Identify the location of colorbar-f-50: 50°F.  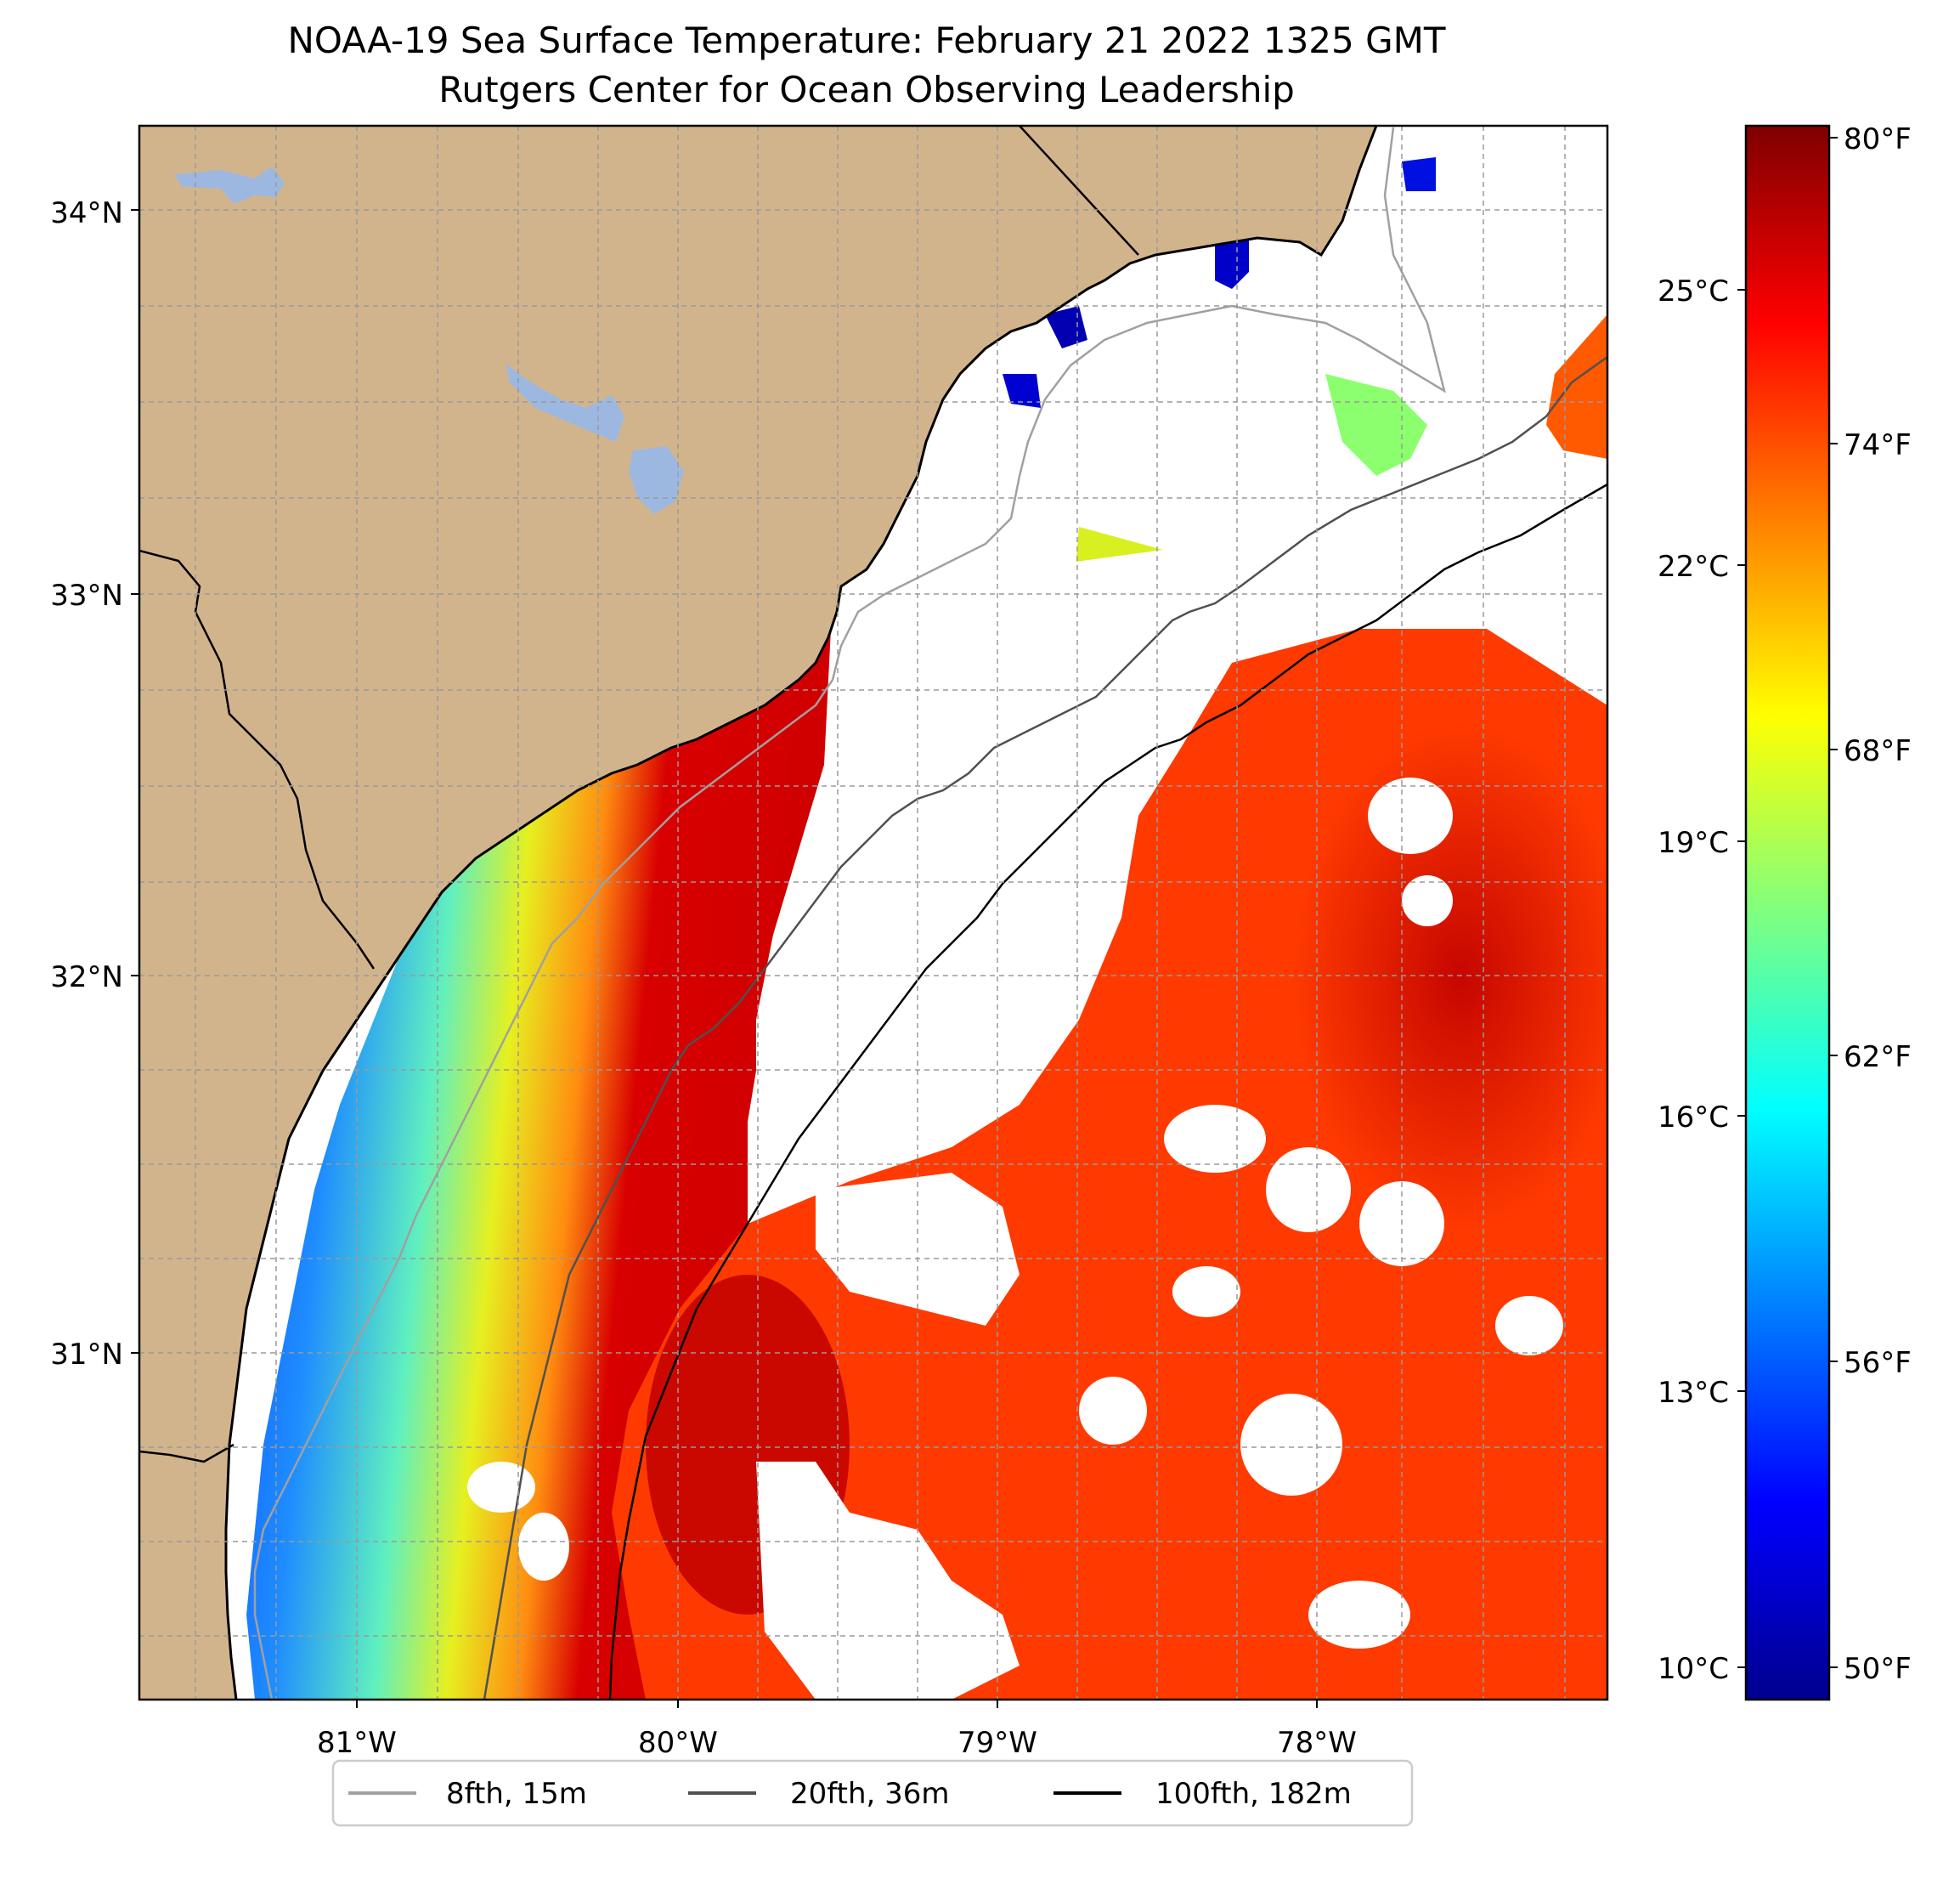
(1878, 1669).